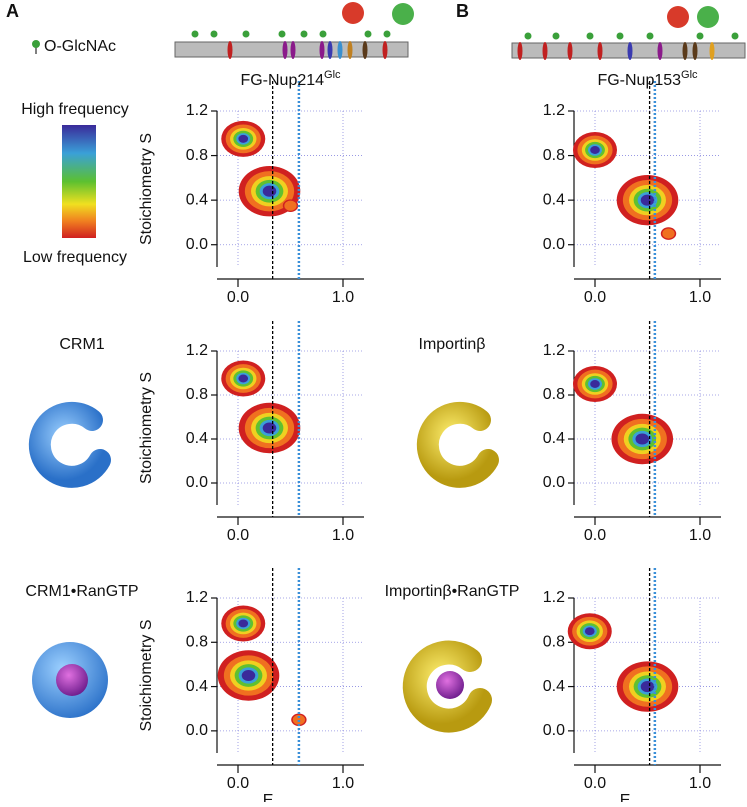 The width and height of the screenshot is (747, 807). What do you see at coordinates (75, 257) in the screenshot?
I see `low-label: Low frequency` at bounding box center [75, 257].